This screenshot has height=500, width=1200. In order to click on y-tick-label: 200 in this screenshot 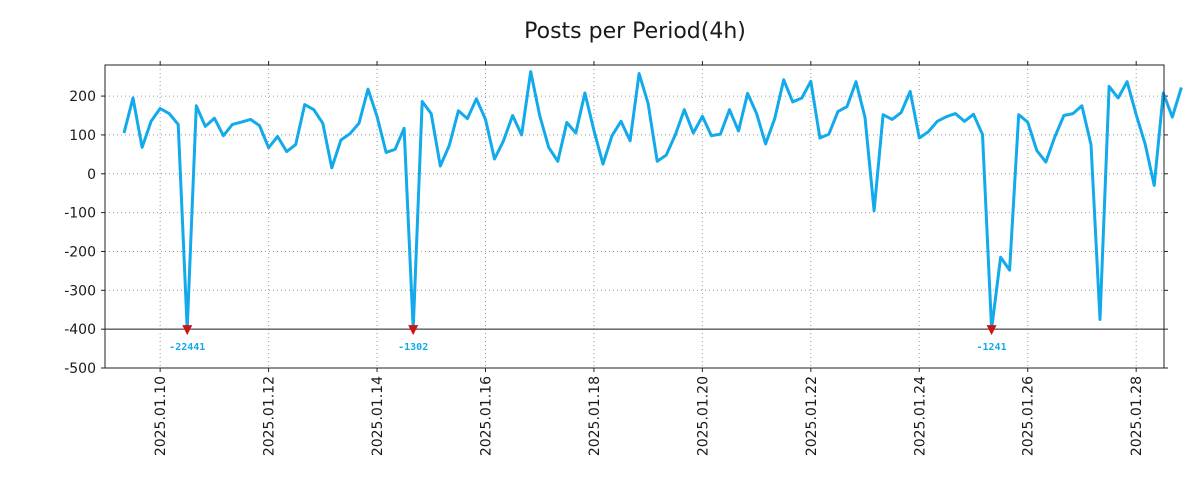, I will do `click(82, 97)`.